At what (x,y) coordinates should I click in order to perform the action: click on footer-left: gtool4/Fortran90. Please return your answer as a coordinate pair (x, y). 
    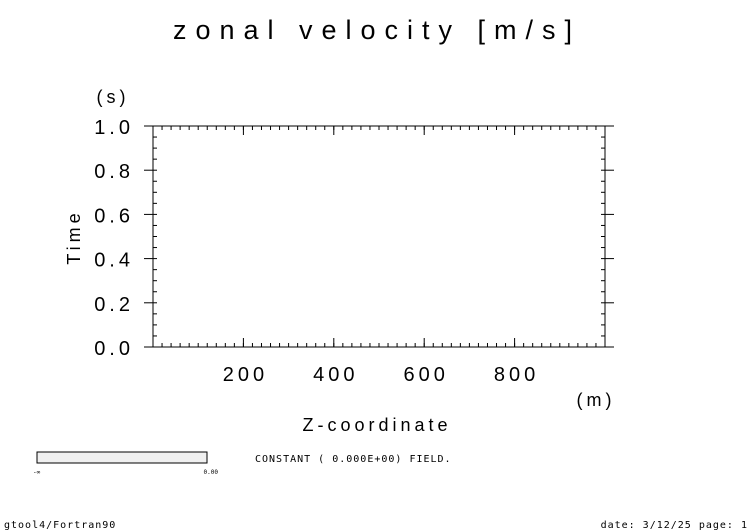
    Looking at the image, I should click on (60, 525).